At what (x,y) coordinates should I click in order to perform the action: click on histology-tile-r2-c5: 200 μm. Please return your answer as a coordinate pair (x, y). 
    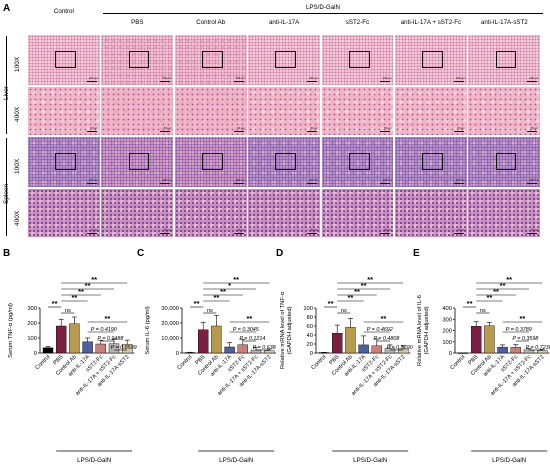
    Looking at the image, I should click on (431, 162).